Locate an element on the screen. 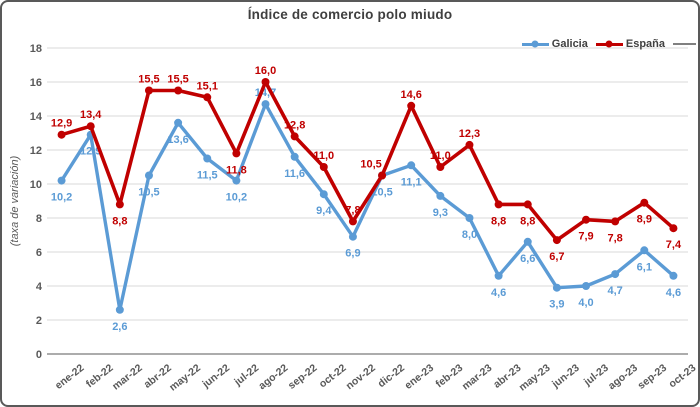 The height and width of the screenshot is (407, 700). legend: Galicia España is located at coordinates (574, 44).